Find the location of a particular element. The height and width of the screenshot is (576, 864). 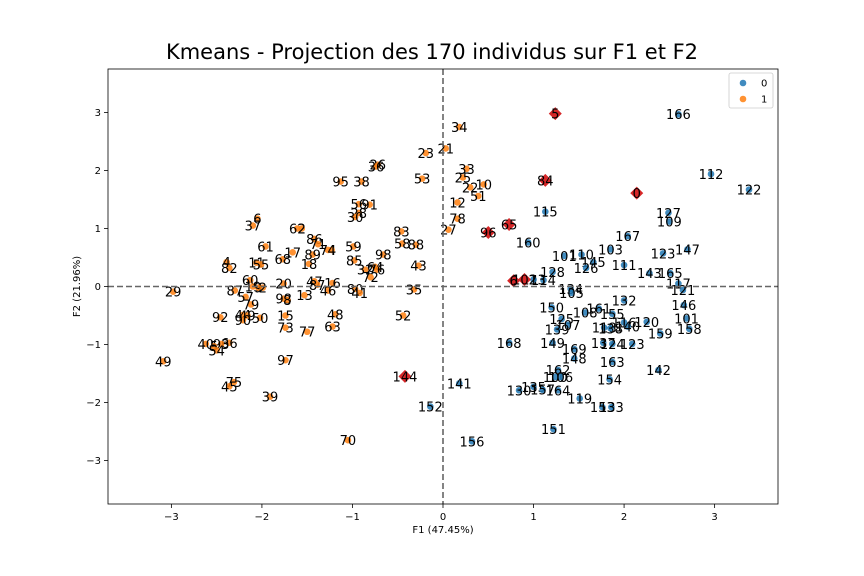

point-label: 72 is located at coordinates (370, 278).